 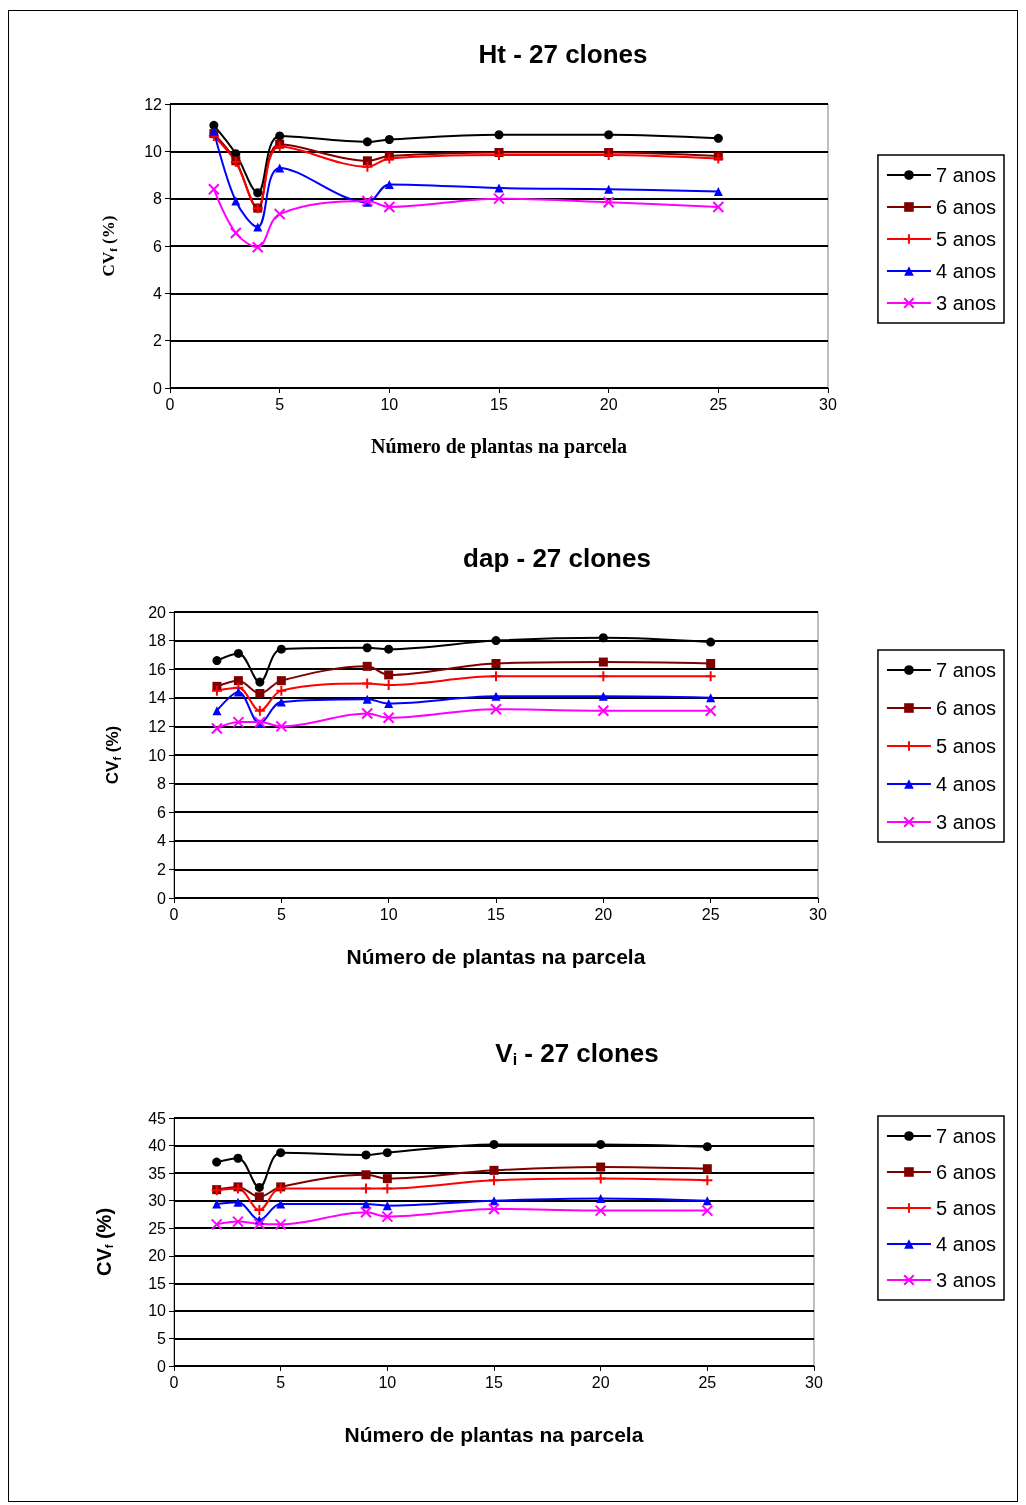 What do you see at coordinates (563, 54) in the screenshot?
I see `chart-title: Ht - 27 clones` at bounding box center [563, 54].